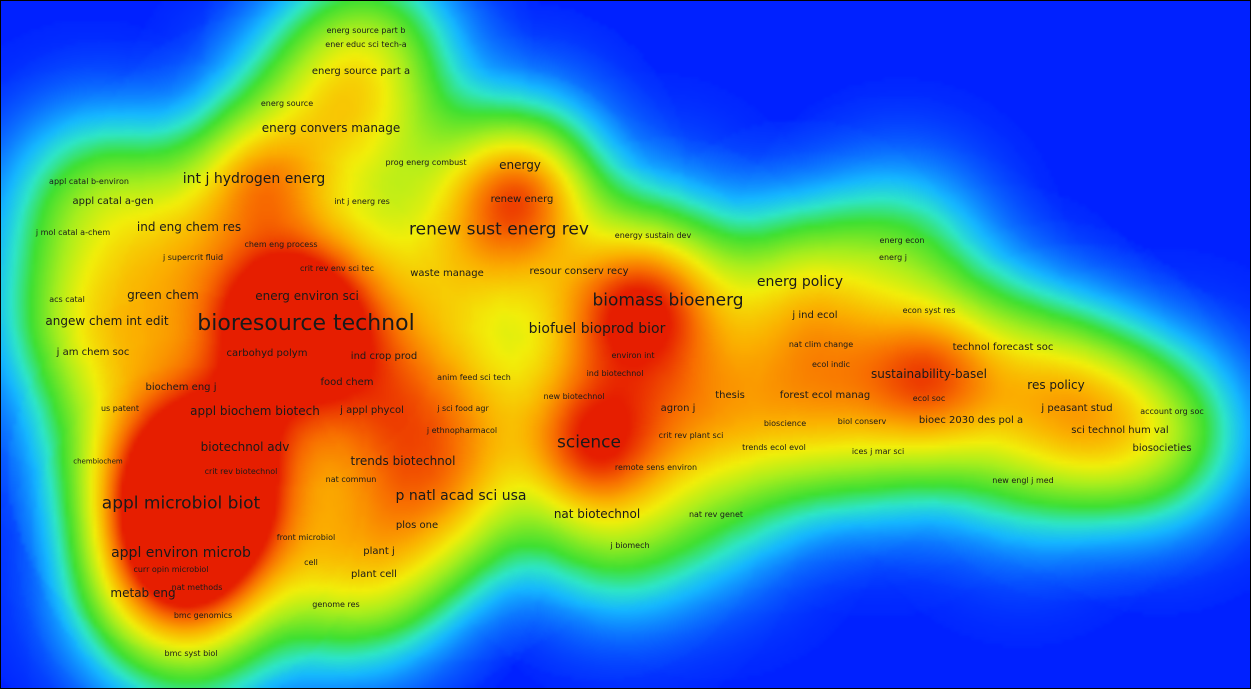 This screenshot has width=1251, height=689. I want to click on term-label: plant j, so click(379, 551).